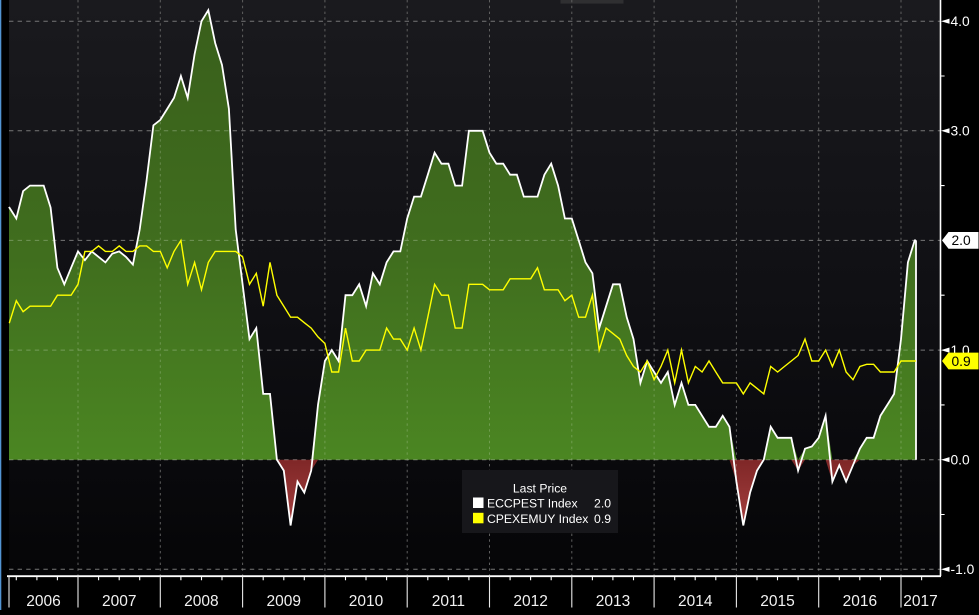  Describe the element at coordinates (961, 131) in the screenshot. I see `svg-text: 3.0` at that location.